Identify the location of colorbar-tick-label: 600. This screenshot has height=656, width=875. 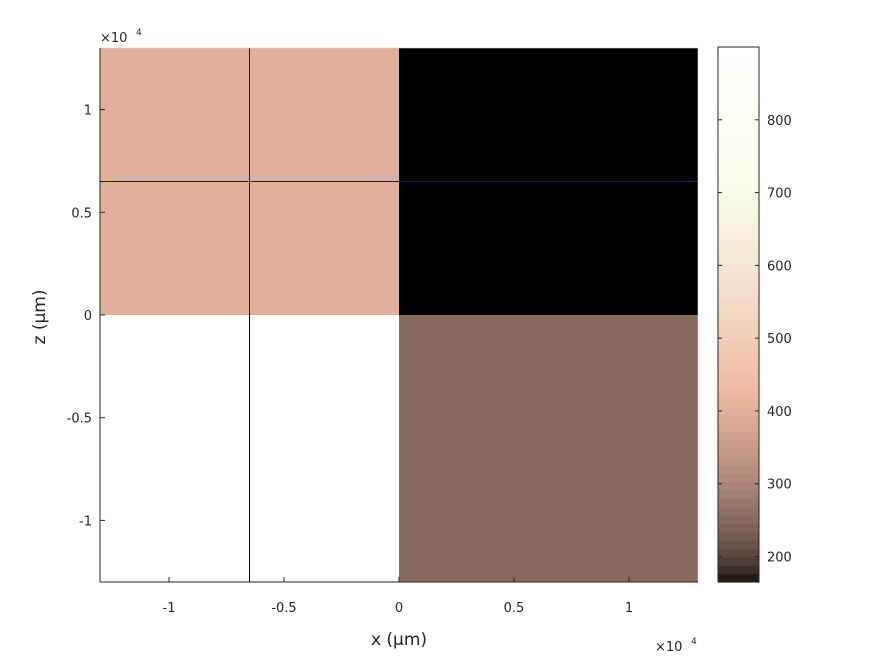
(779, 266).